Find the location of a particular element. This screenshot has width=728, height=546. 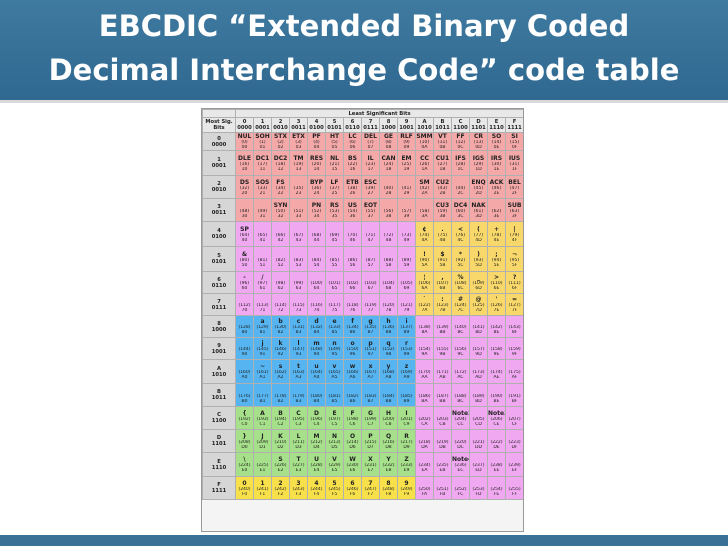

header-row-title: Least Significant Bits is located at coordinates (362, 113).